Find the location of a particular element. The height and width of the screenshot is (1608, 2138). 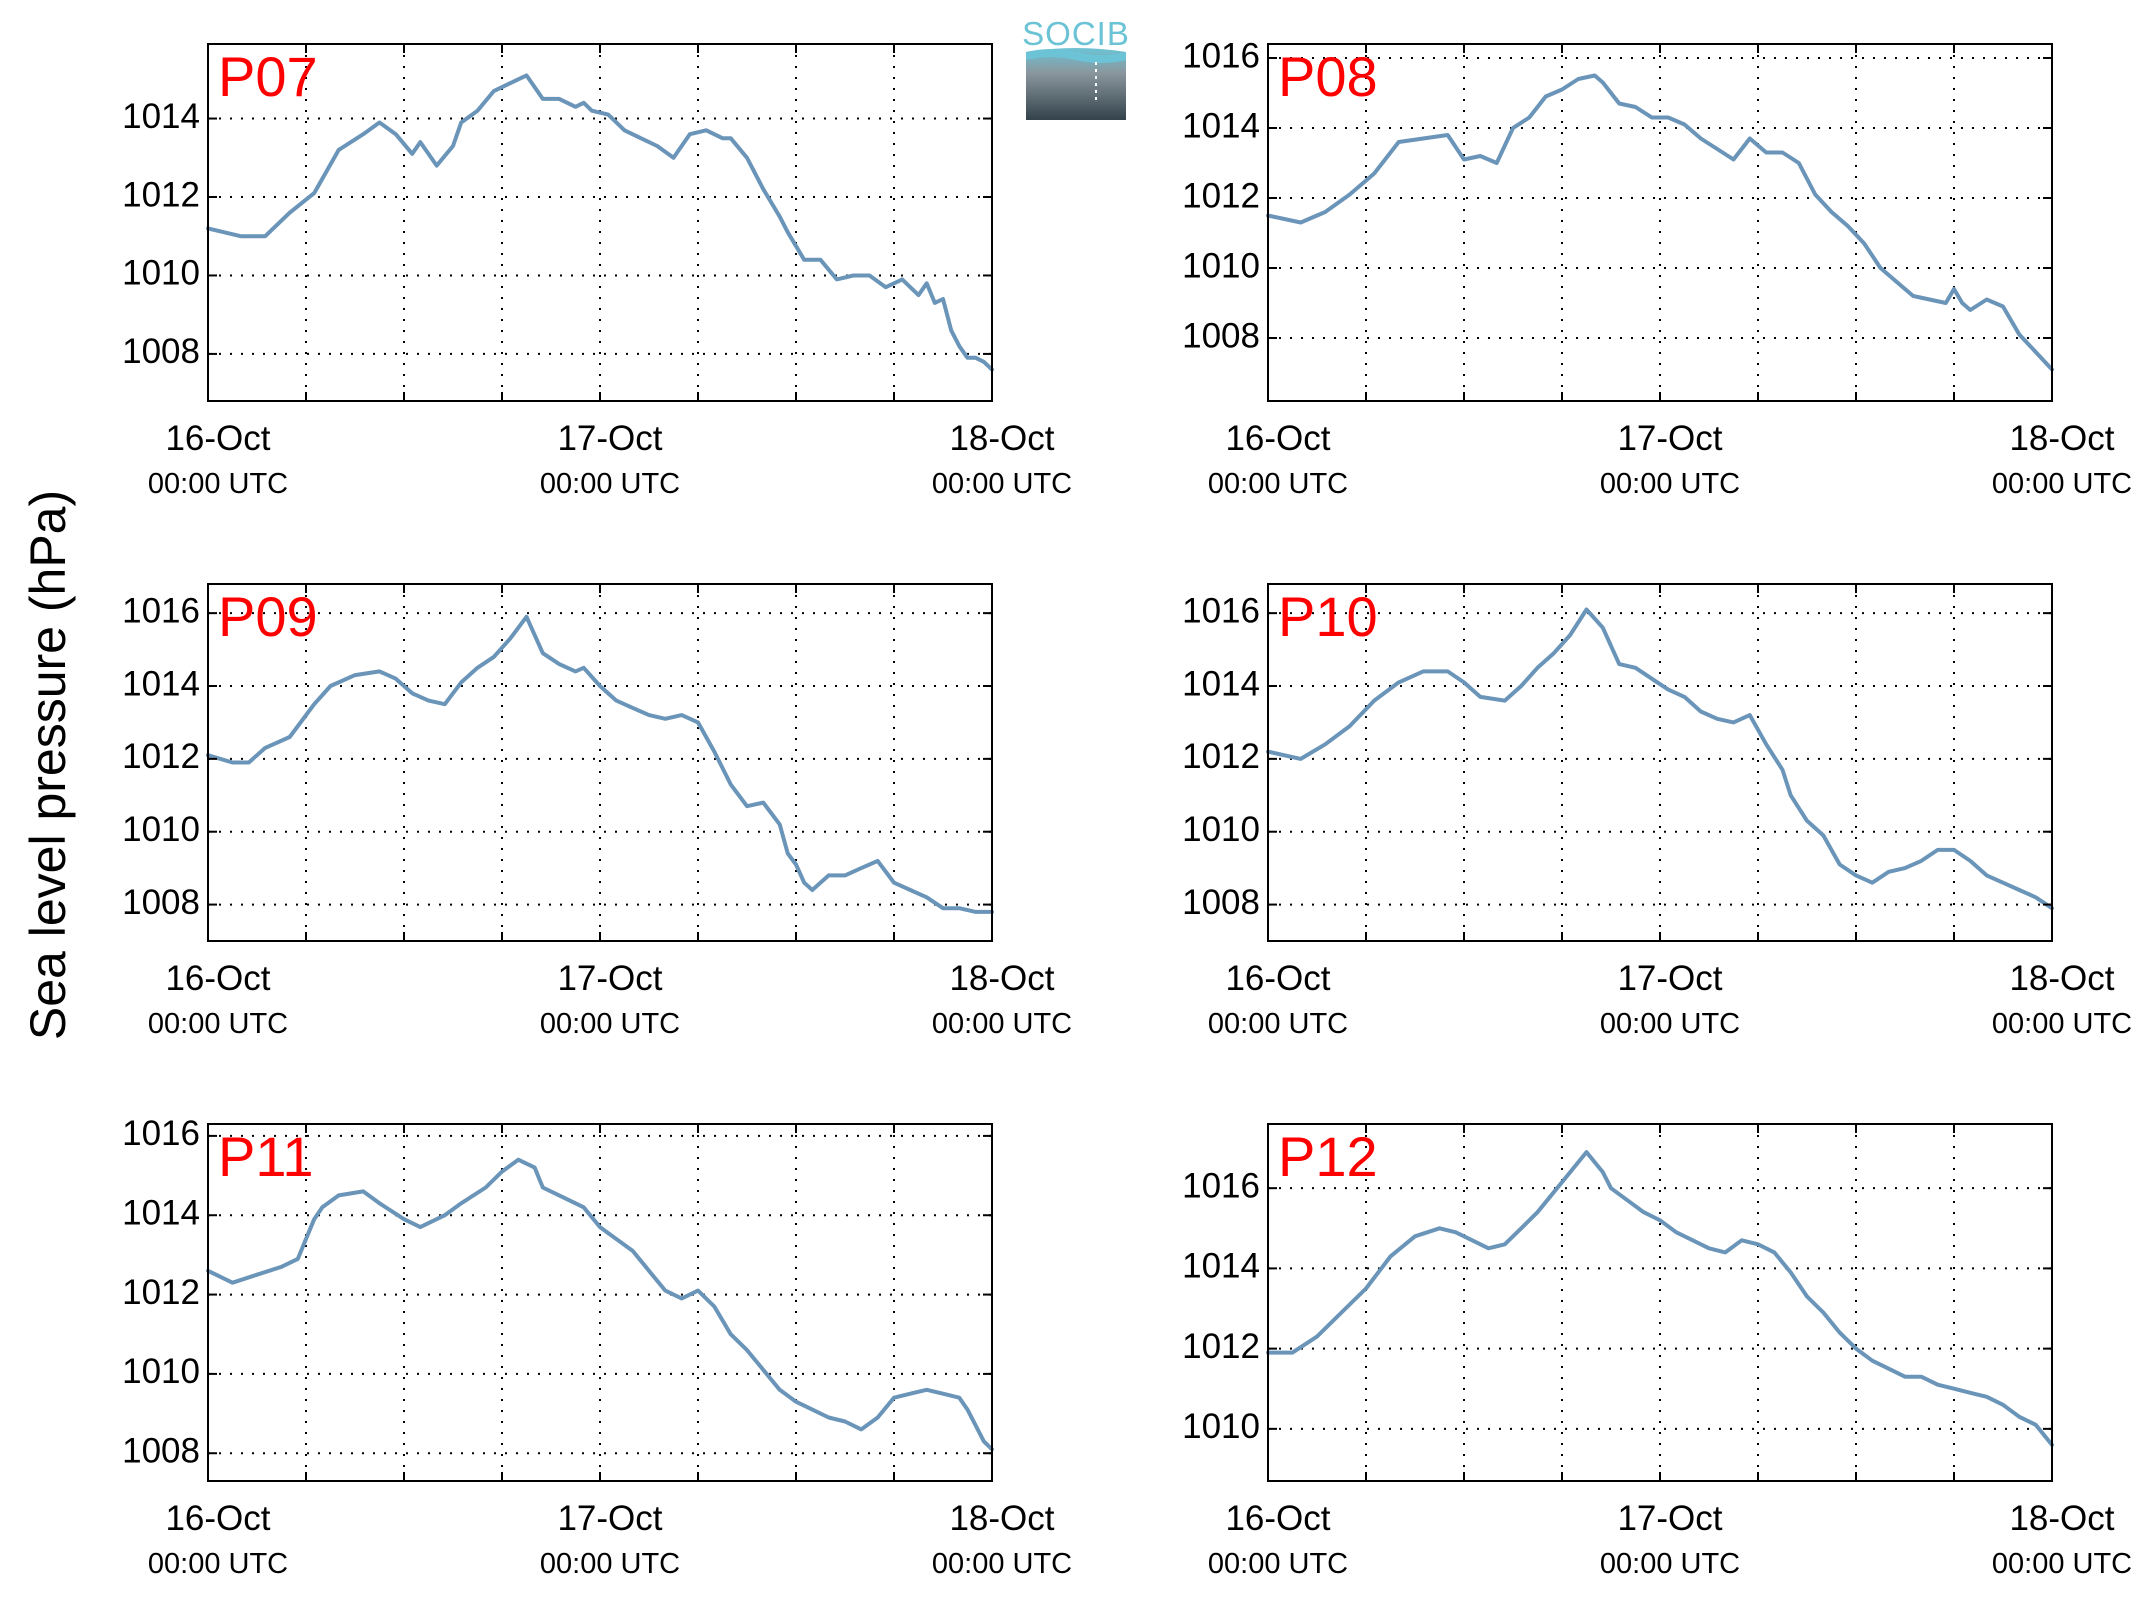

panel-label: P11 is located at coordinates (265, 1156).